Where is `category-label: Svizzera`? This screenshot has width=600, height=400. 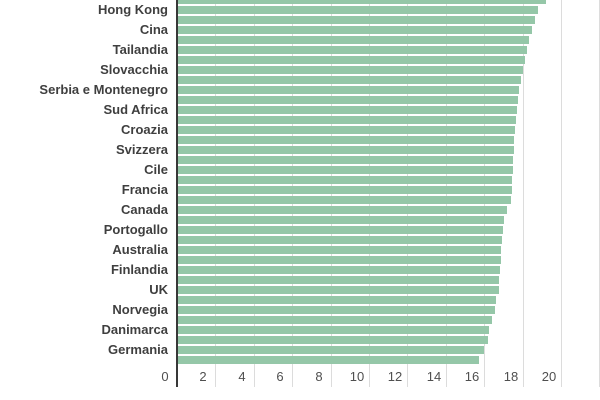 category-label: Svizzera is located at coordinates (141, 149).